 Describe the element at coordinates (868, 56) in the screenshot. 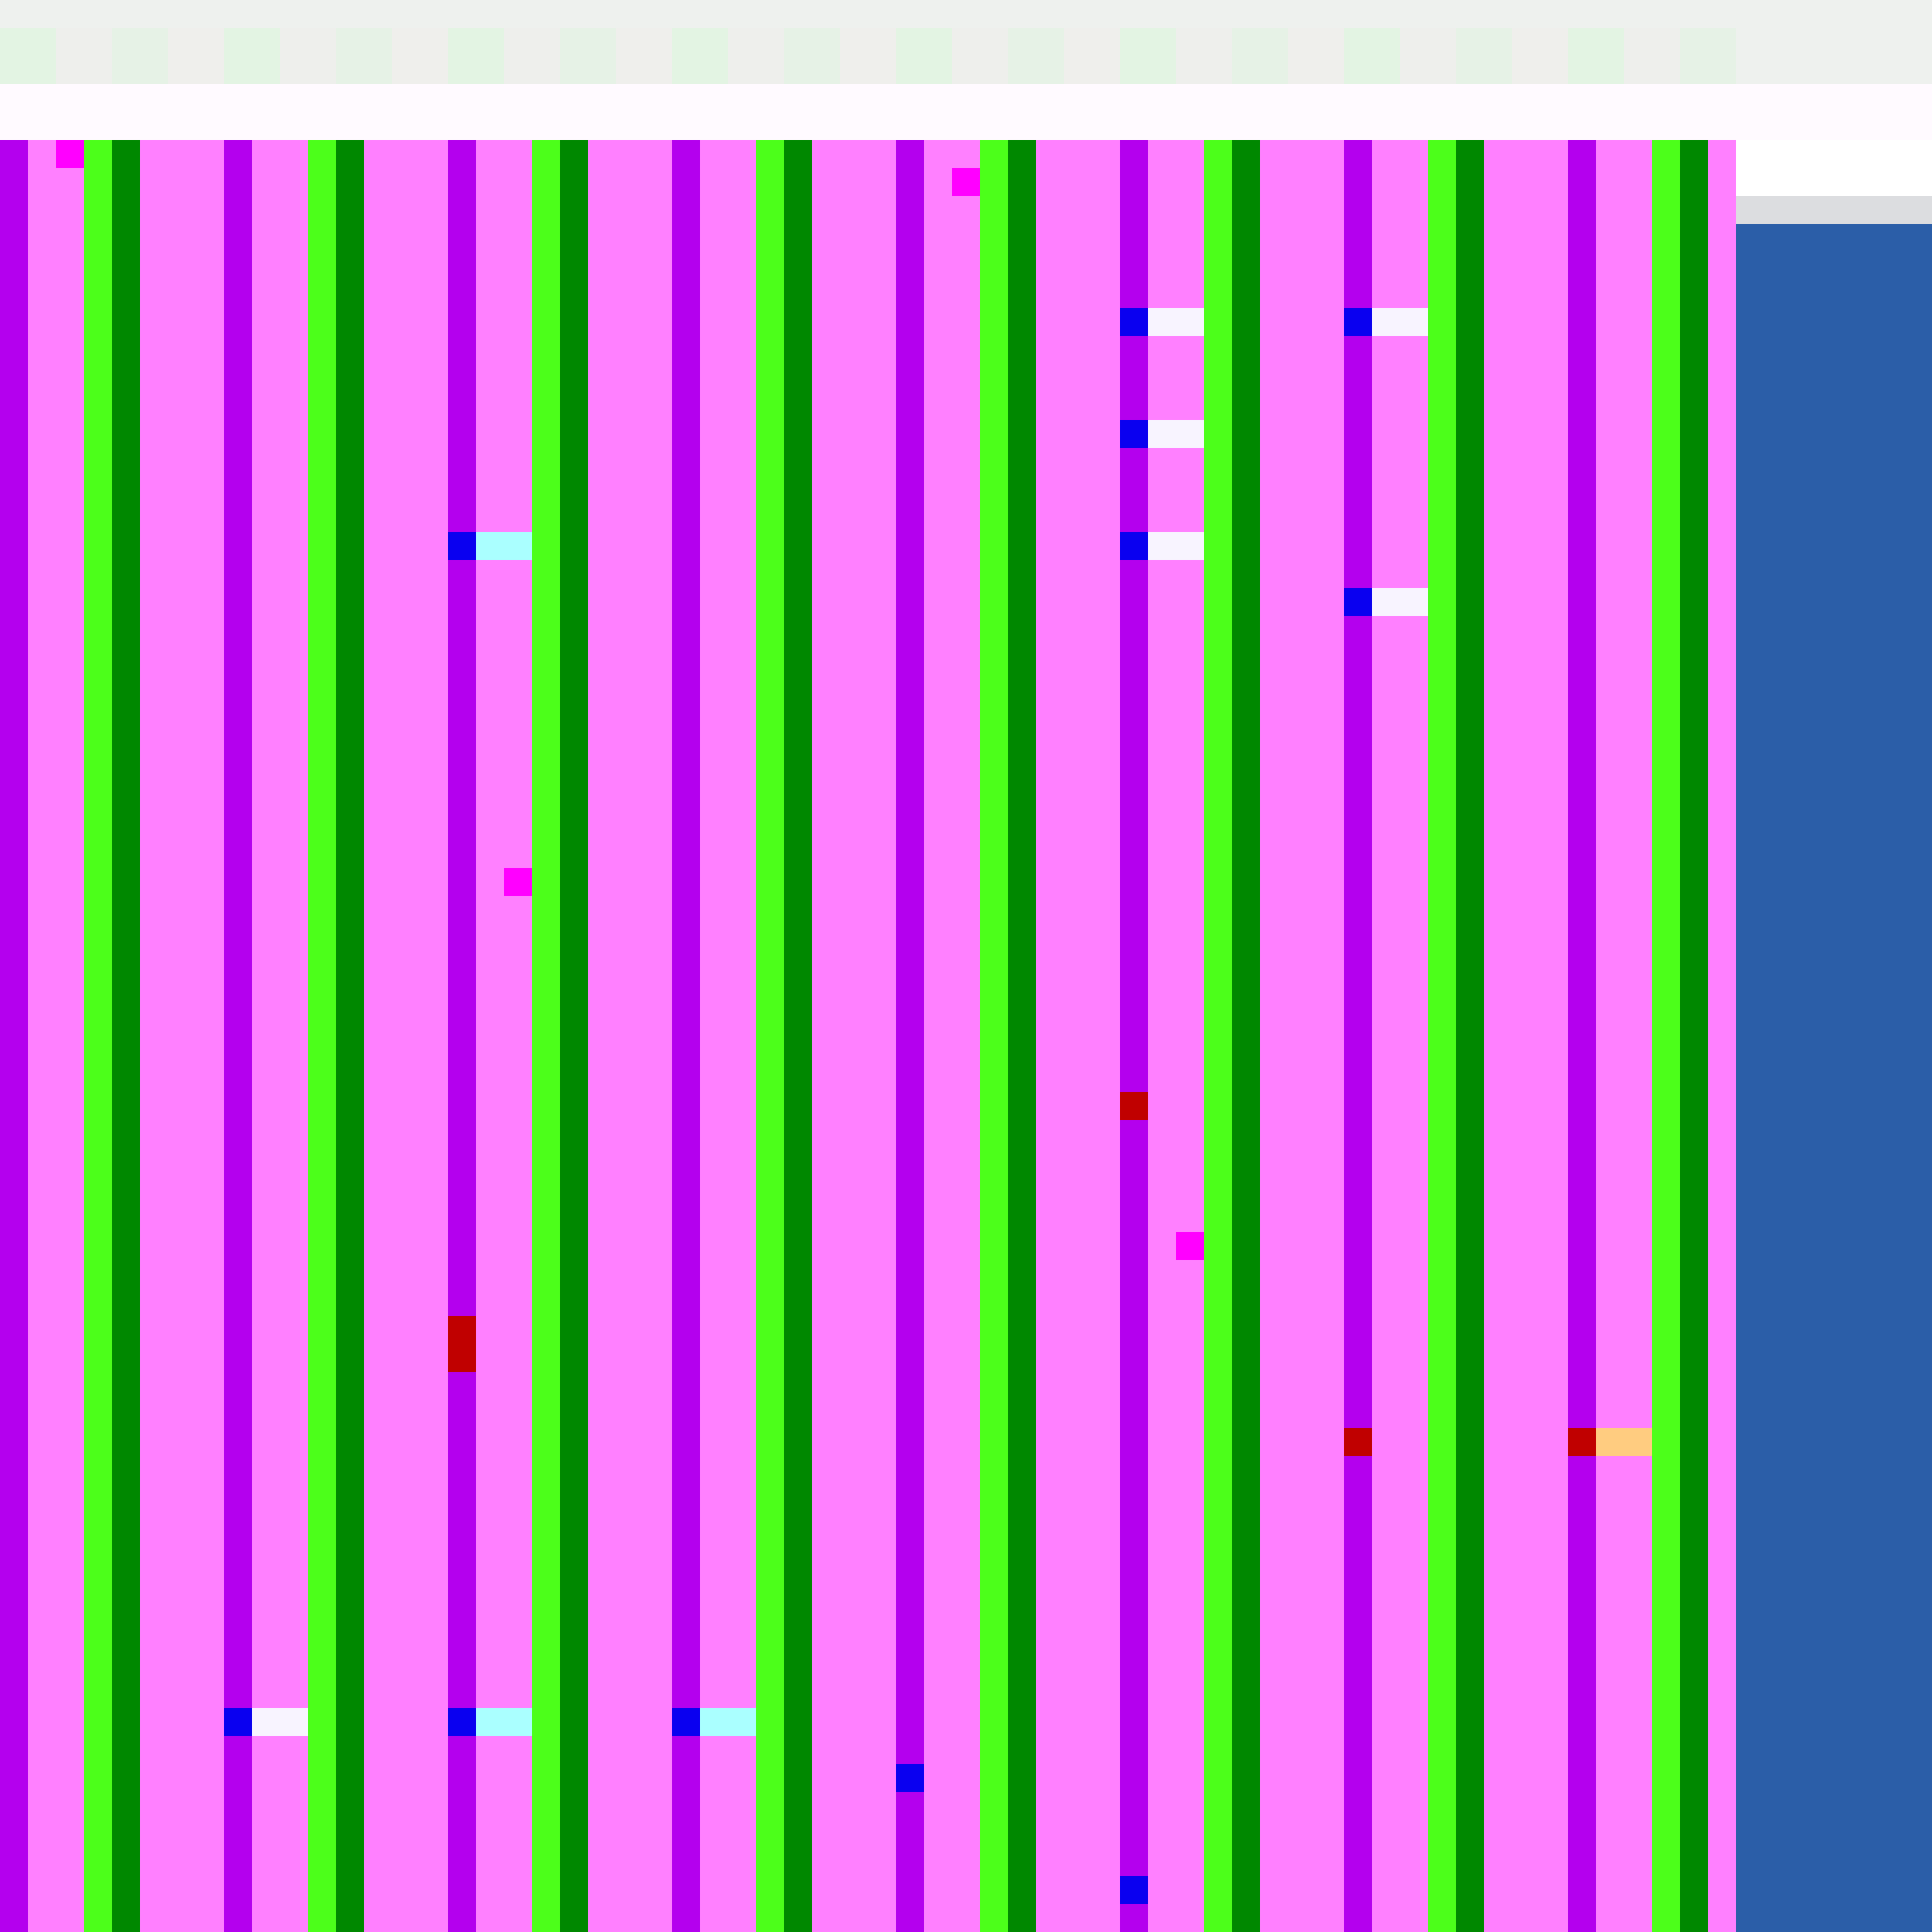

I see `top-bar-pattern` at that location.